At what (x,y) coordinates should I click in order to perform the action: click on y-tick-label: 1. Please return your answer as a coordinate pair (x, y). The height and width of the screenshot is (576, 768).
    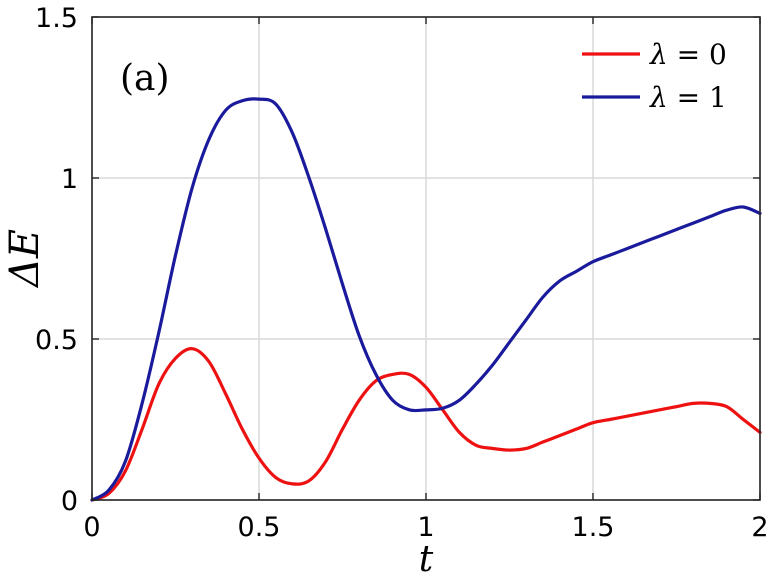
    Looking at the image, I should click on (69, 179).